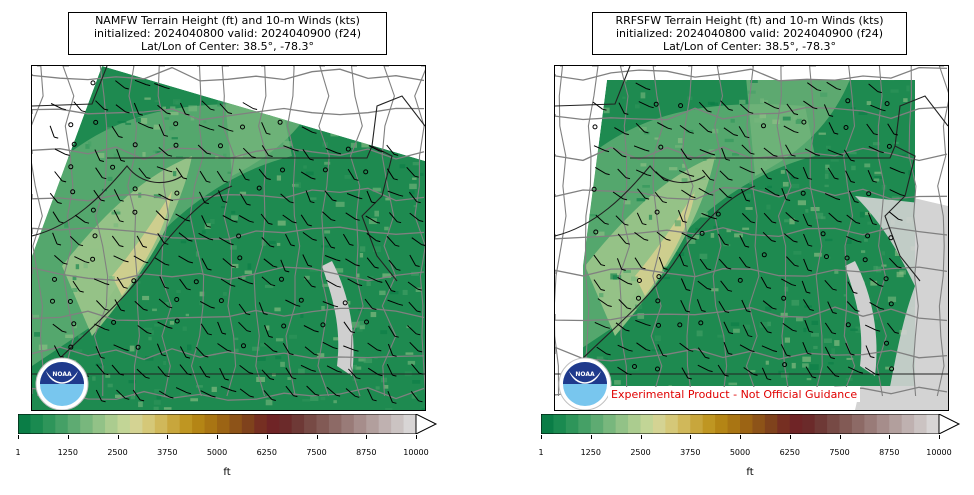 This screenshot has height=495, width=974. What do you see at coordinates (117, 452) in the screenshot?
I see `colorbar-tick-label: 2500` at bounding box center [117, 452].